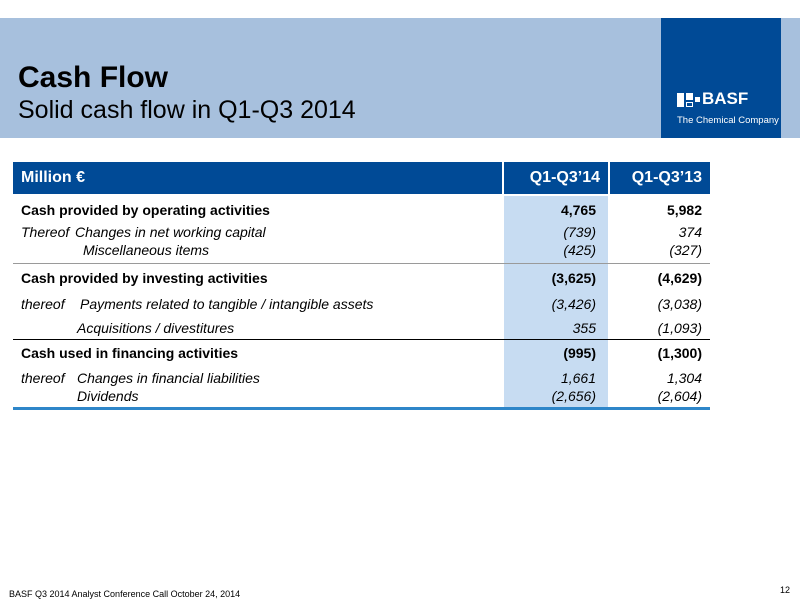 Image resolution: width=800 pixels, height=600 pixels. What do you see at coordinates (579, 232) in the screenshot?
I see `net-working-capital-2014: (739)` at bounding box center [579, 232].